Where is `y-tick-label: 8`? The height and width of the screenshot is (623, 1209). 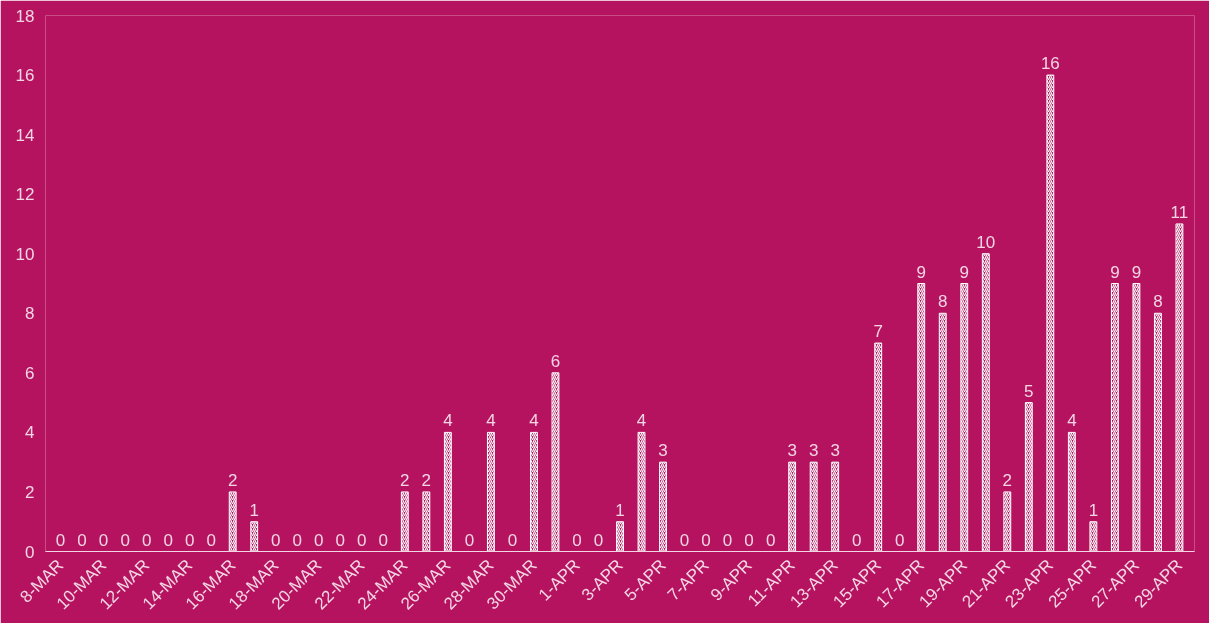
y-tick-label: 8 is located at coordinates (30, 314).